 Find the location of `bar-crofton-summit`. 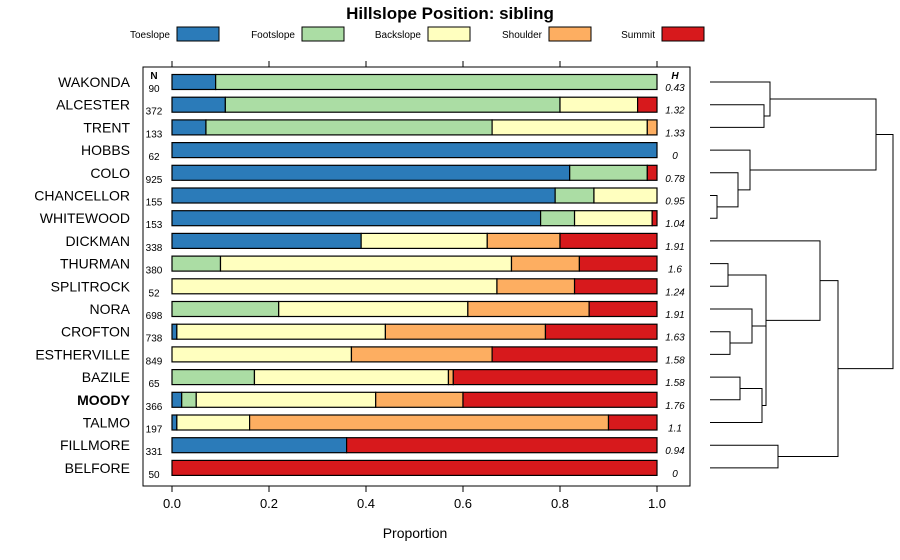

bar-crofton-summit is located at coordinates (601, 331).